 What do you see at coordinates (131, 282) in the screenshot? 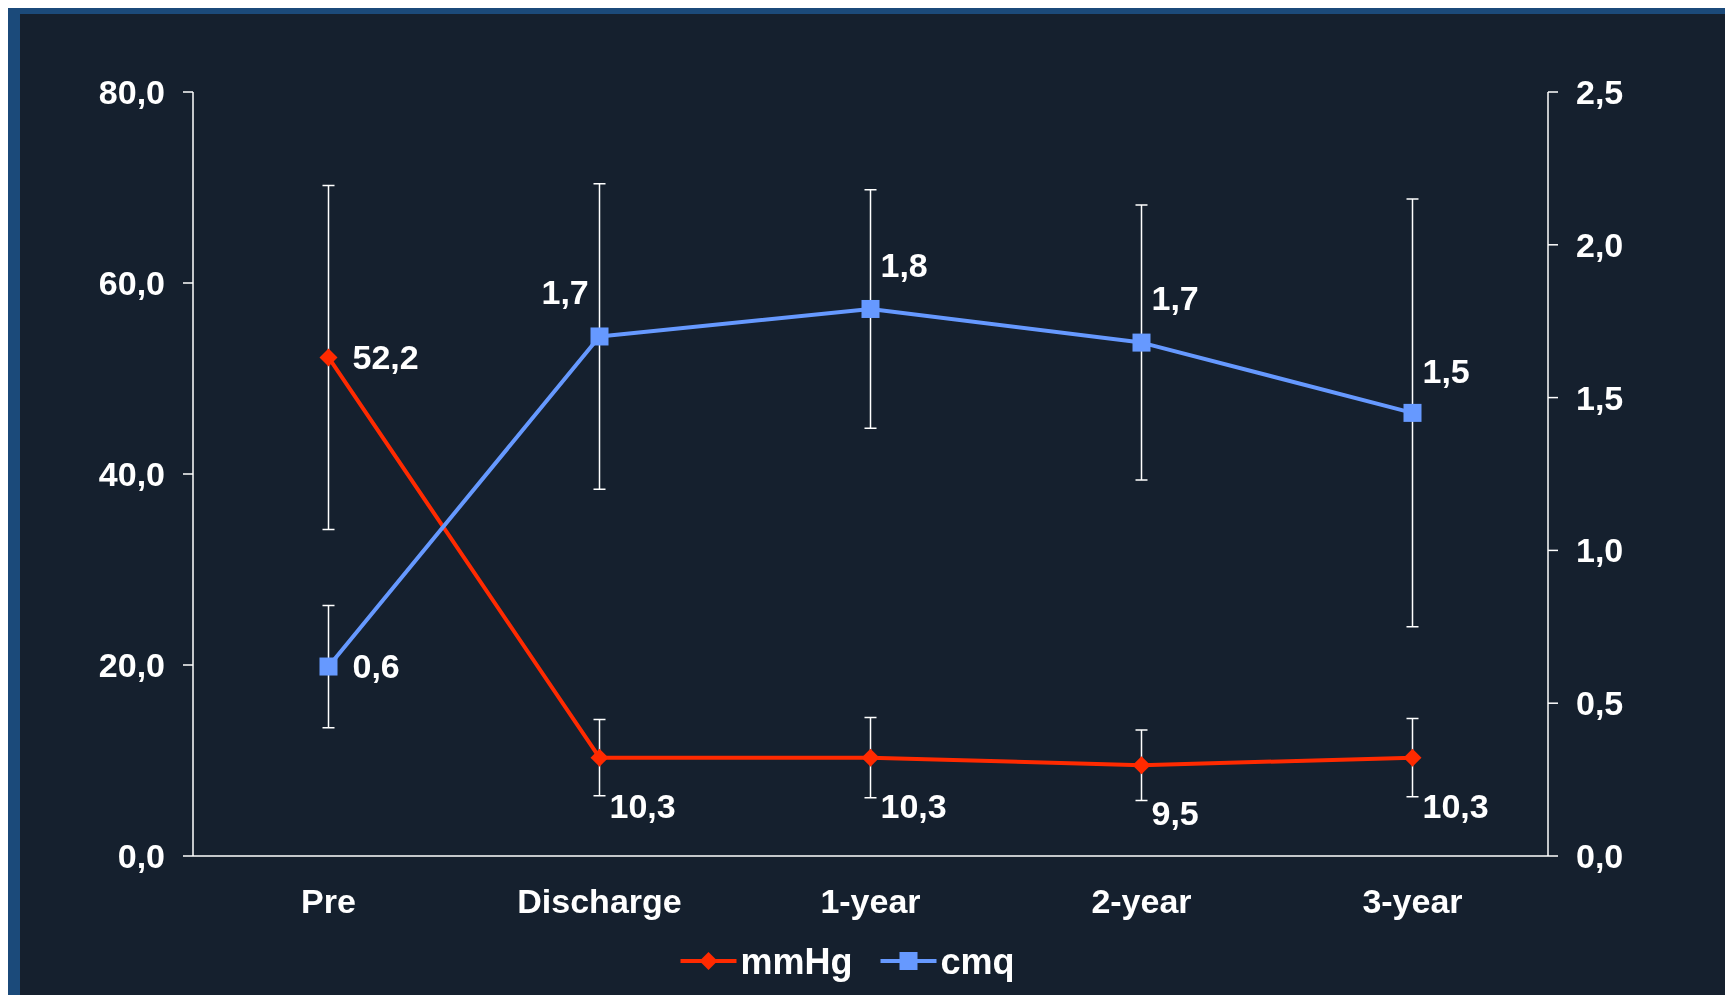
I see `y-tick-label: 60,0` at bounding box center [131, 282].